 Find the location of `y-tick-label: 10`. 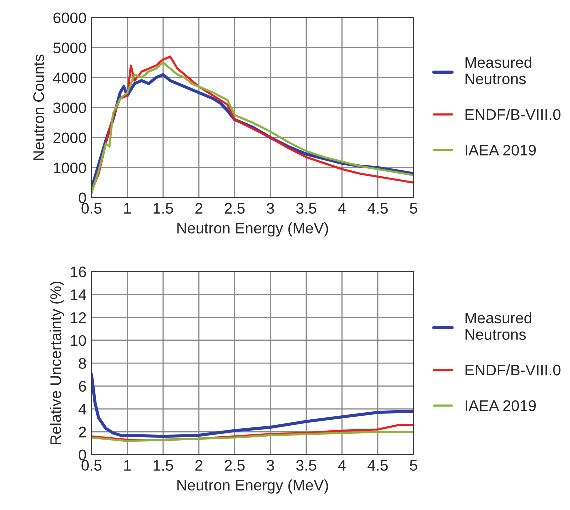

y-tick-label: 10 is located at coordinates (78, 340).